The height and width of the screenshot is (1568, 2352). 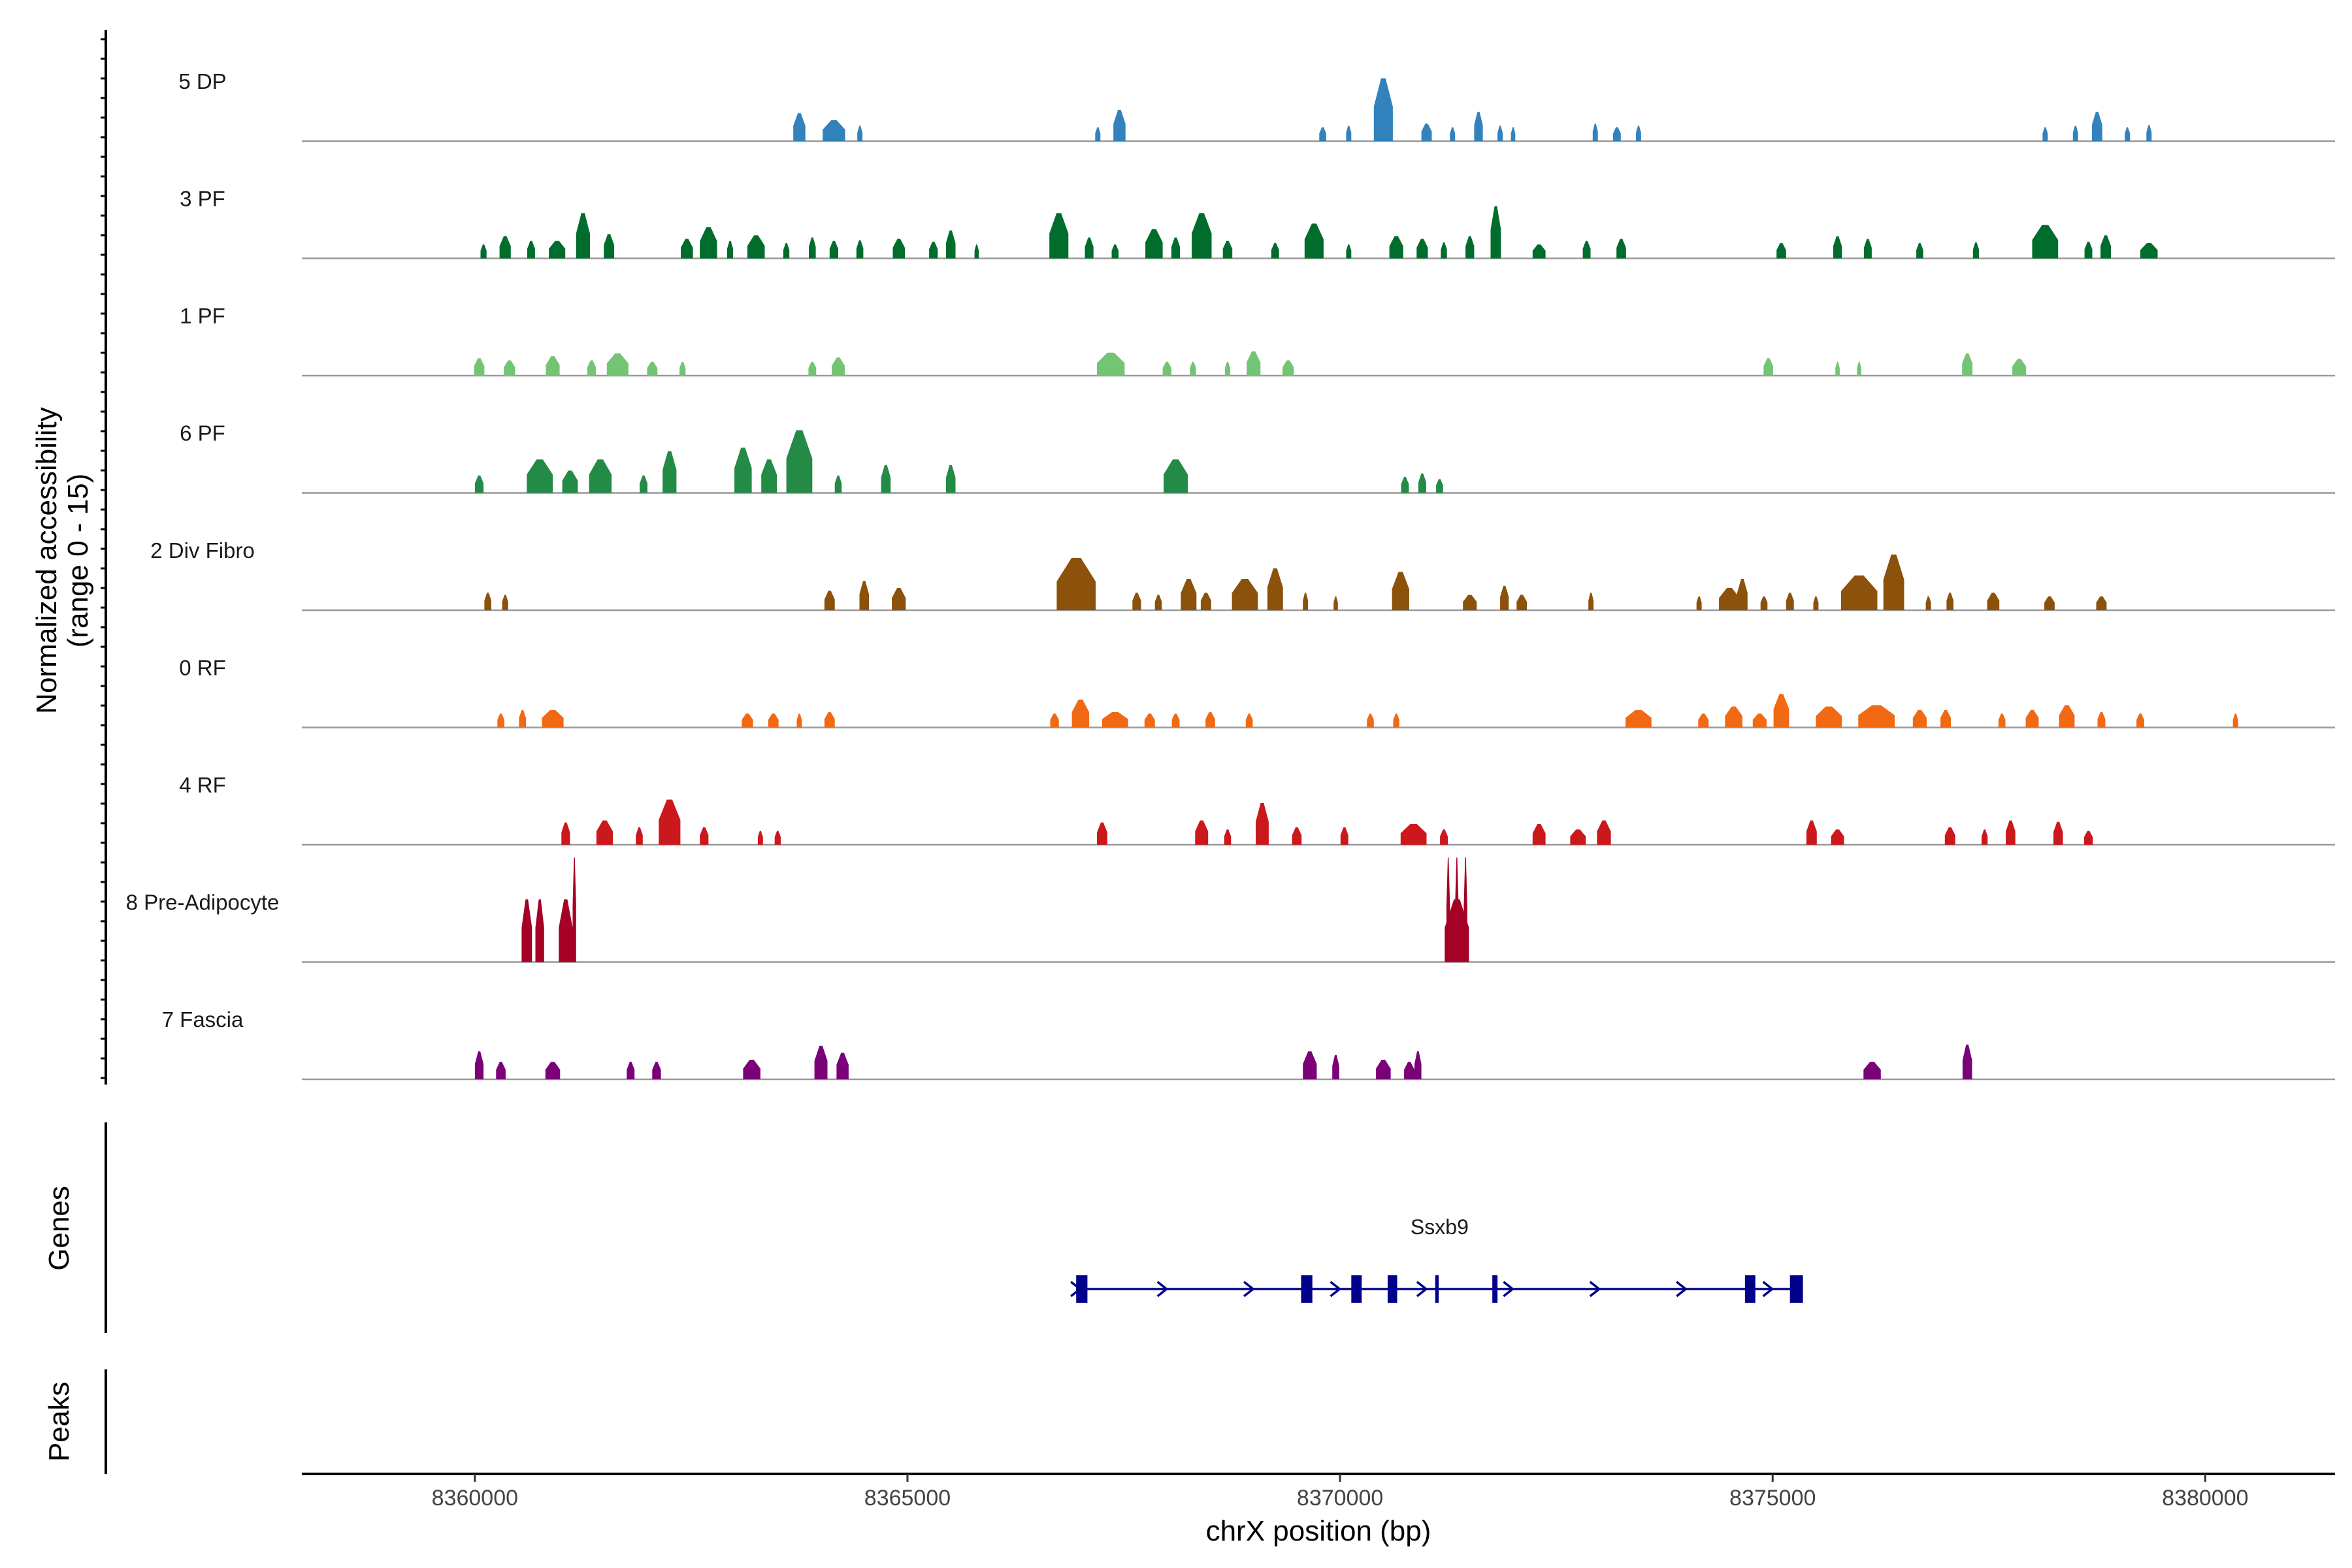 I want to click on x-tick-label: 8380000, so click(x=2205, y=1498).